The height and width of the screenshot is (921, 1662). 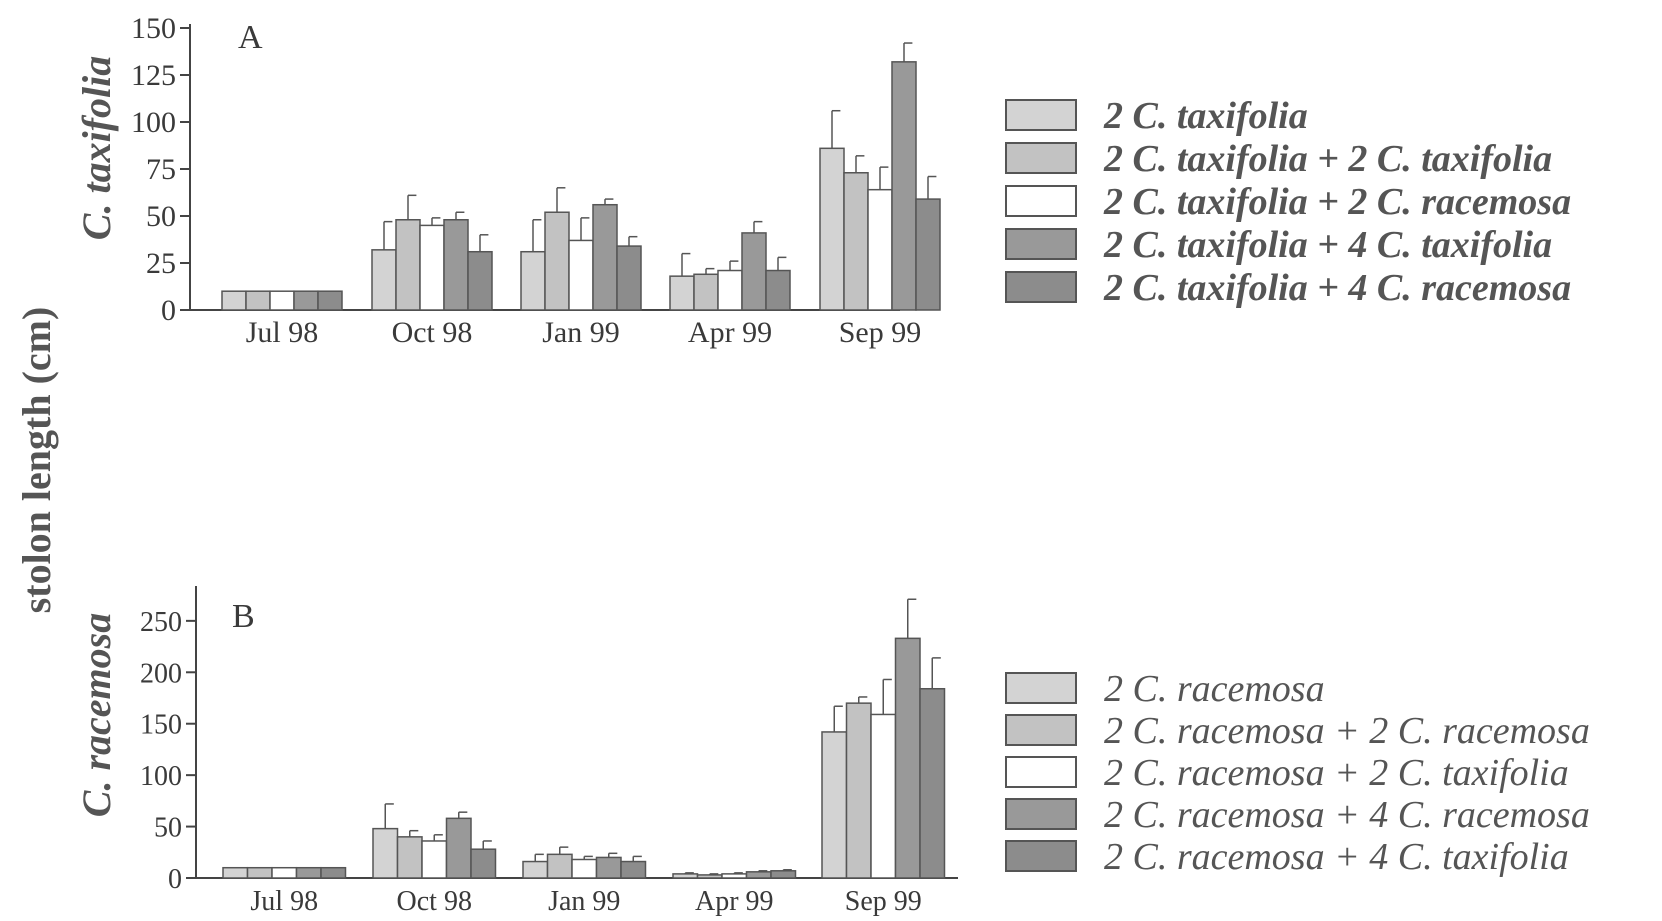 I want to click on y-axis-label-a: C. taxifolia, so click(x=96, y=148).